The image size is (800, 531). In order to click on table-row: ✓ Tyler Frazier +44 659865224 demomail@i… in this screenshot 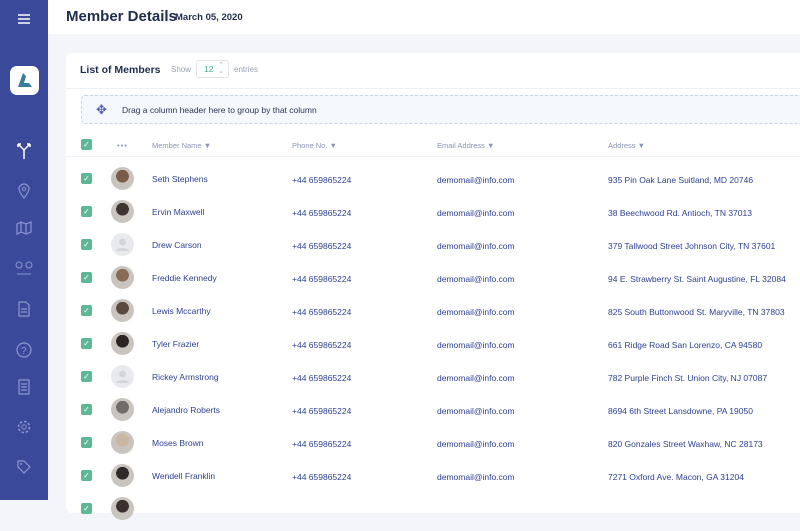, I will do `click(433, 349)`.